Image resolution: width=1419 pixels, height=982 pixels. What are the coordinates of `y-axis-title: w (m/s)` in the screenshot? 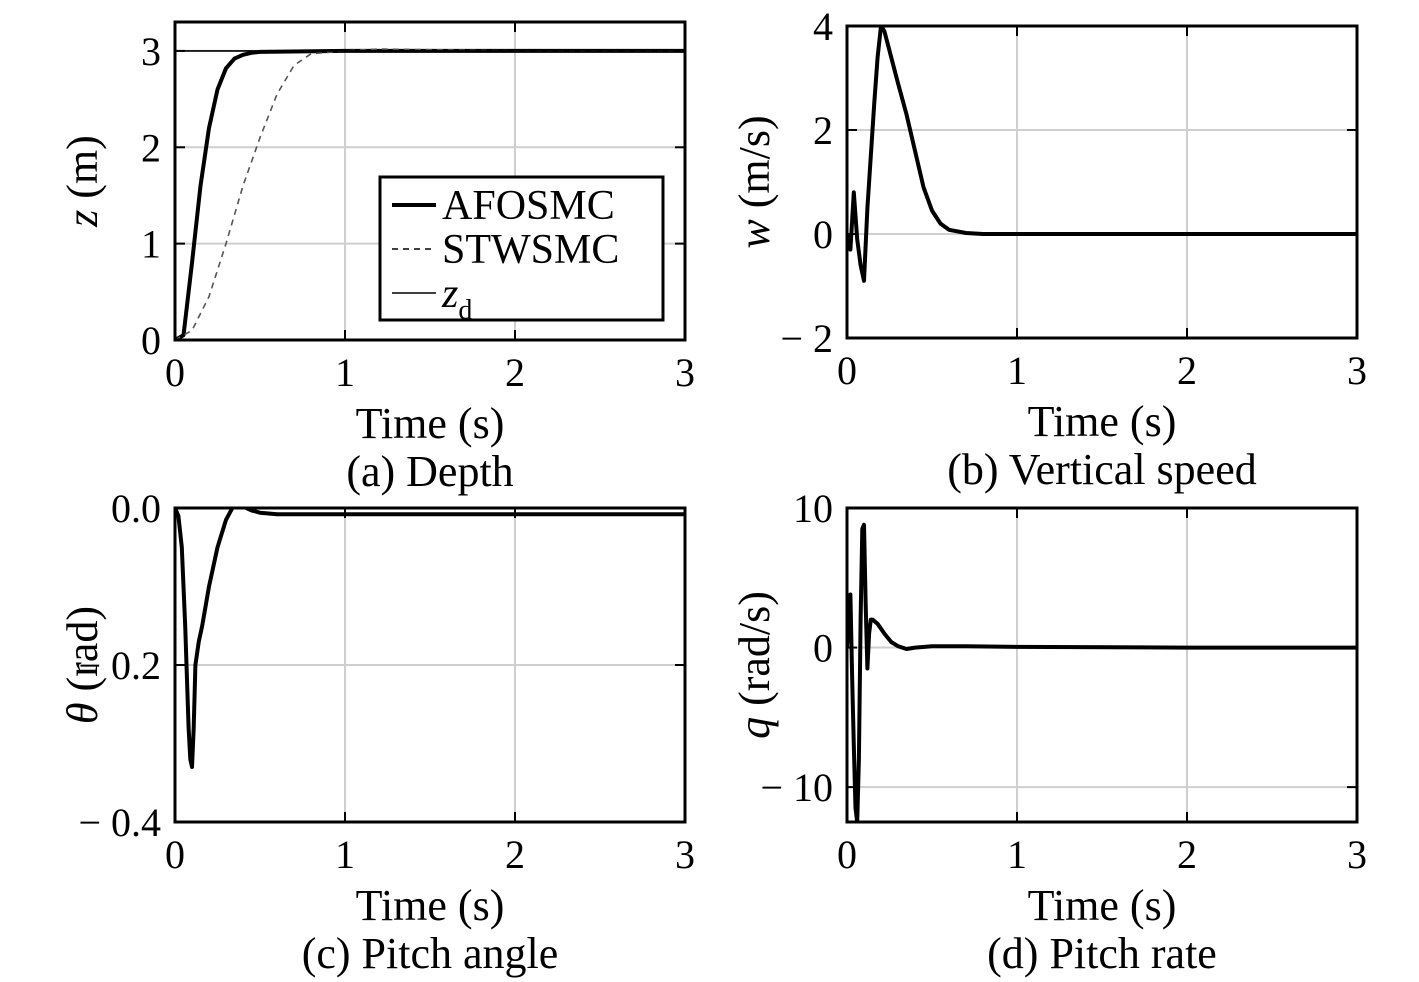 It's located at (754, 181).